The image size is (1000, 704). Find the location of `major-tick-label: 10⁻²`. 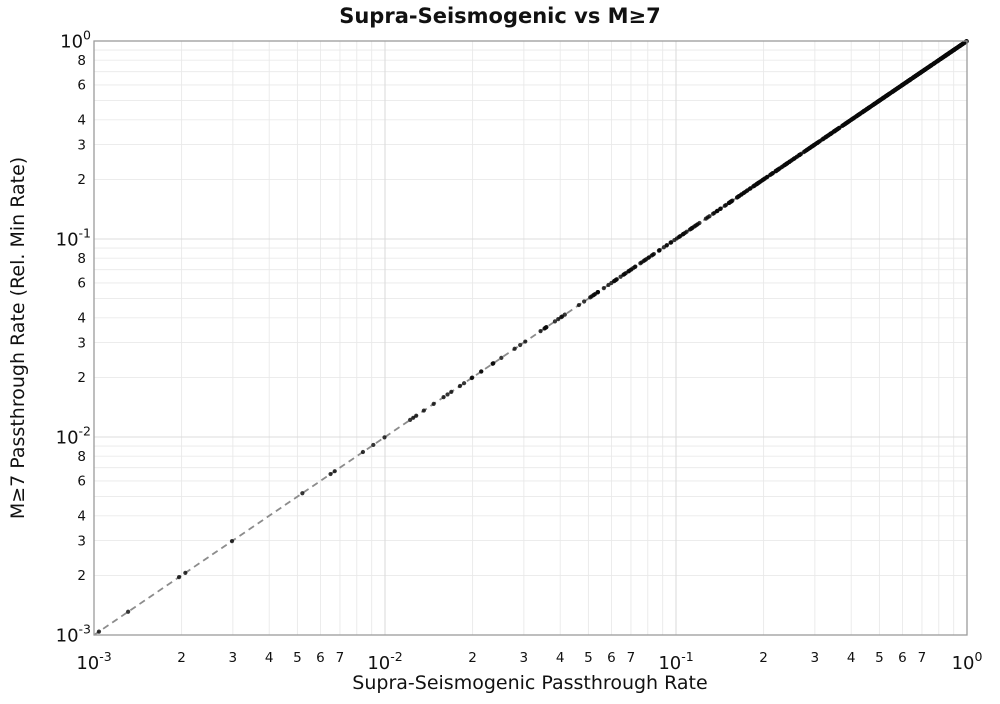

major-tick-label: 10⁻² is located at coordinates (384, 661).